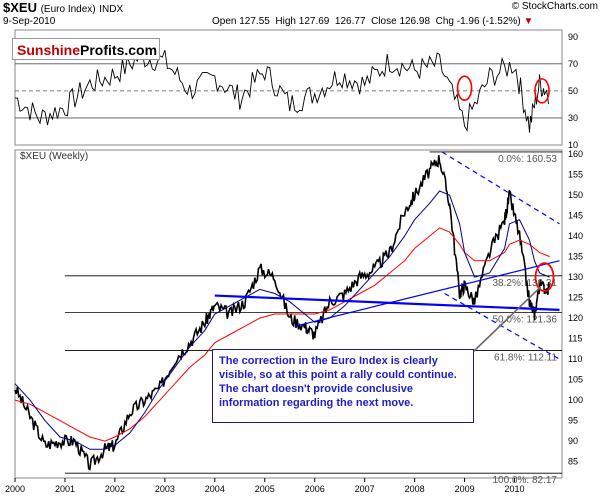 The height and width of the screenshot is (502, 602). What do you see at coordinates (575, 154) in the screenshot?
I see `price-y-tick-label: 160` at bounding box center [575, 154].